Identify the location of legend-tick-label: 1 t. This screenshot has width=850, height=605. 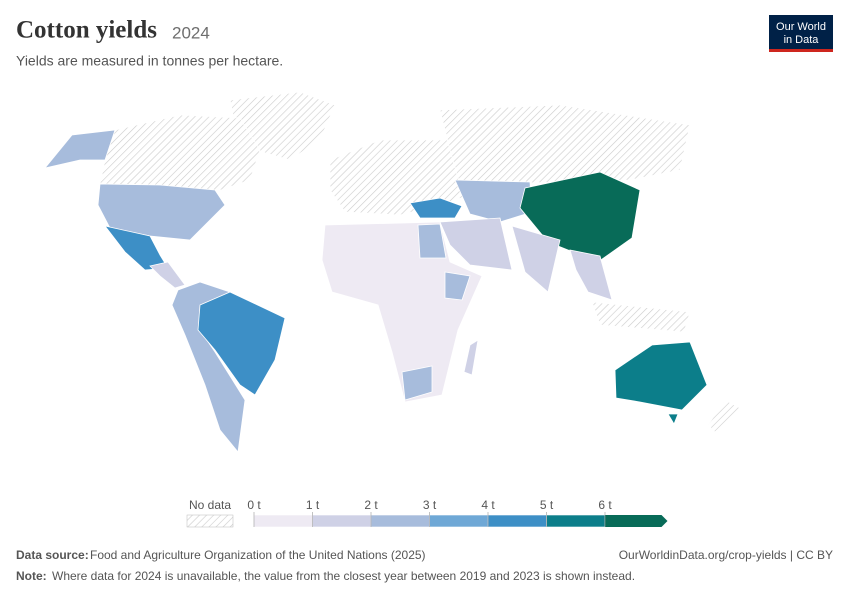
(313, 505).